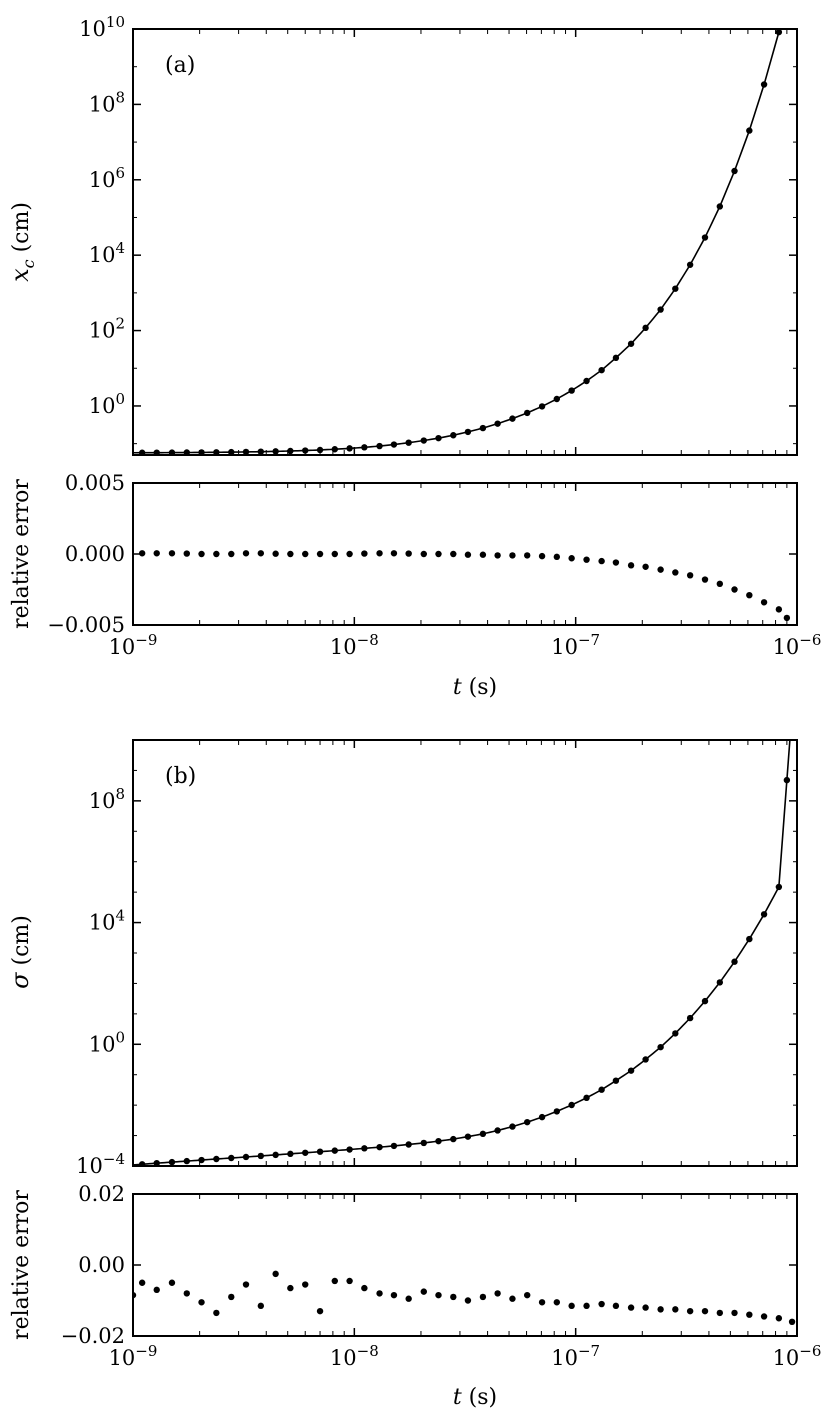 The width and height of the screenshot is (830, 1423). Describe the element at coordinates (465, 1265) in the screenshot. I see `plot-frame` at that location.